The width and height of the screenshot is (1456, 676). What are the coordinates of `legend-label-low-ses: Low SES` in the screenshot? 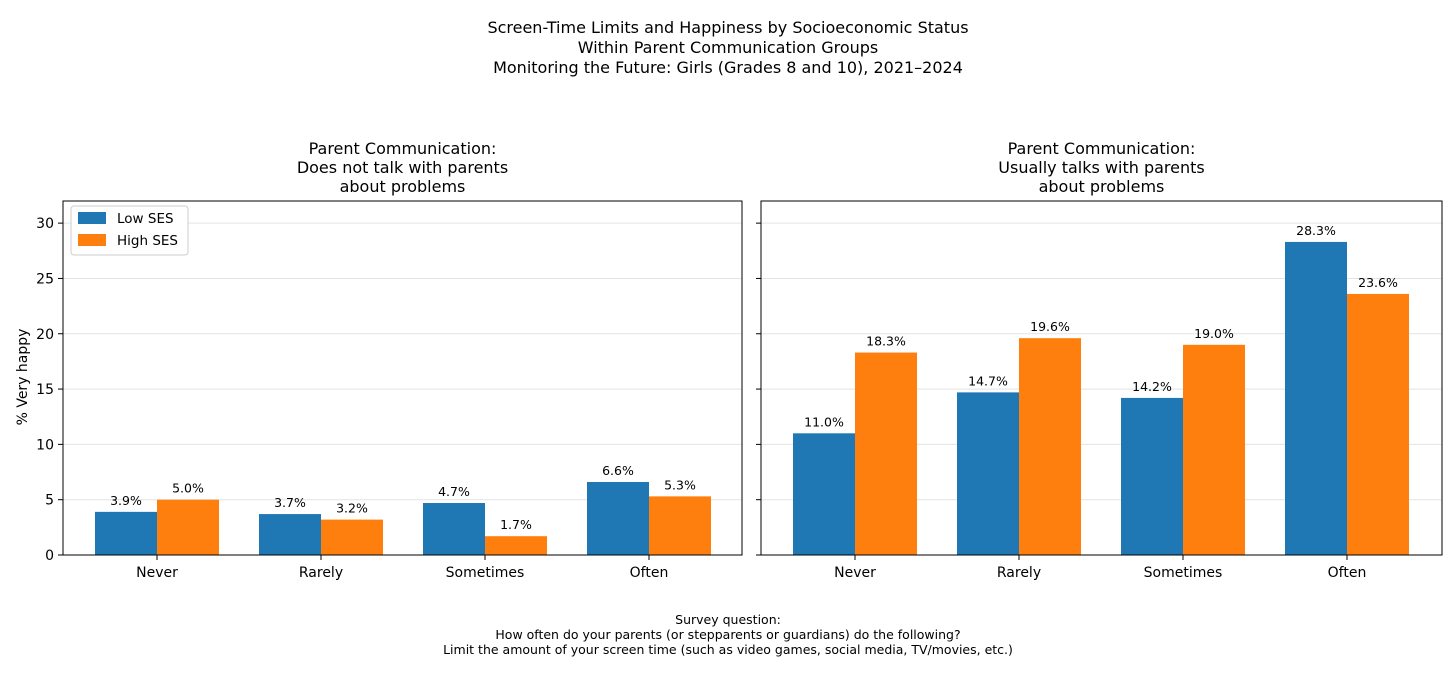 It's located at (145, 219).